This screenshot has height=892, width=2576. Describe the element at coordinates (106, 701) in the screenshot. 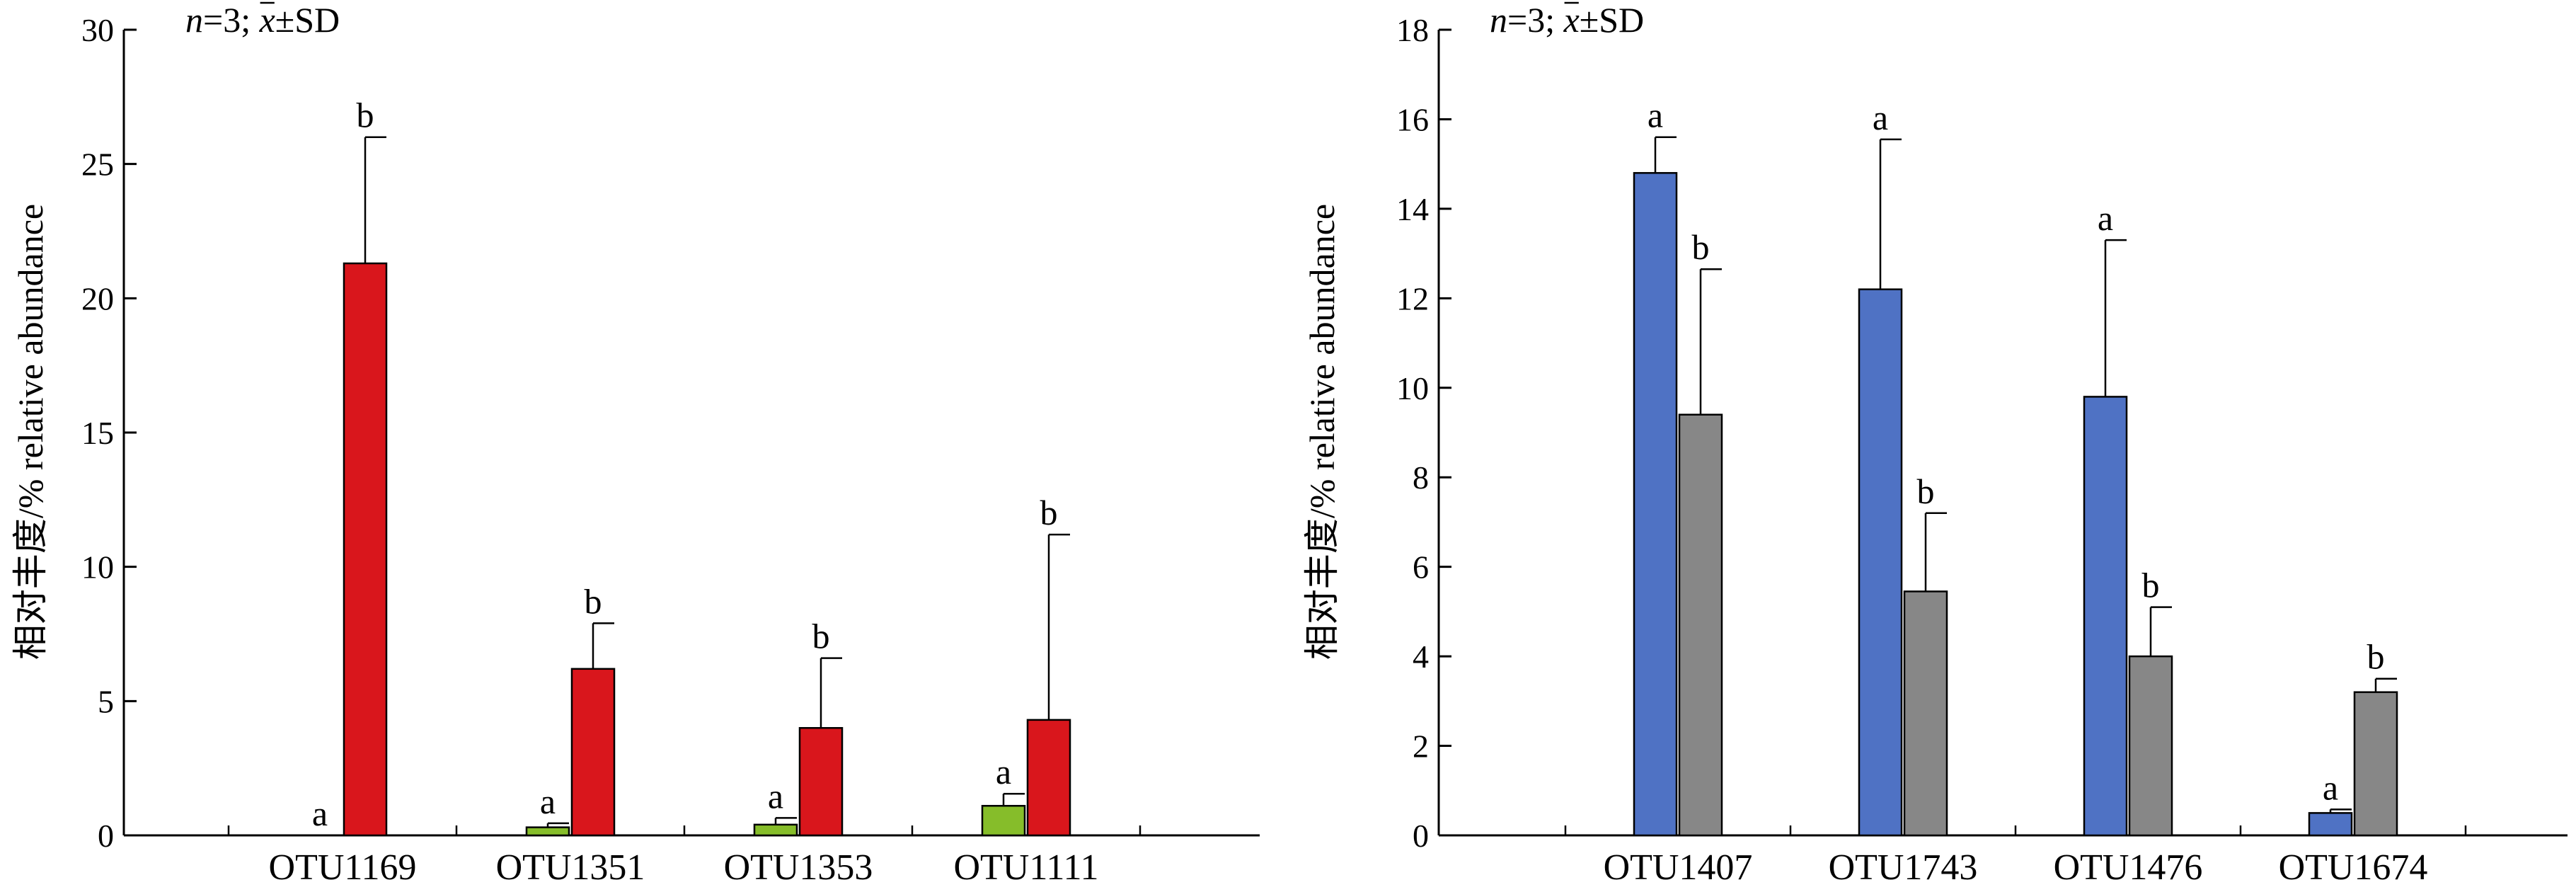

I see `y-tick-label: 5` at that location.